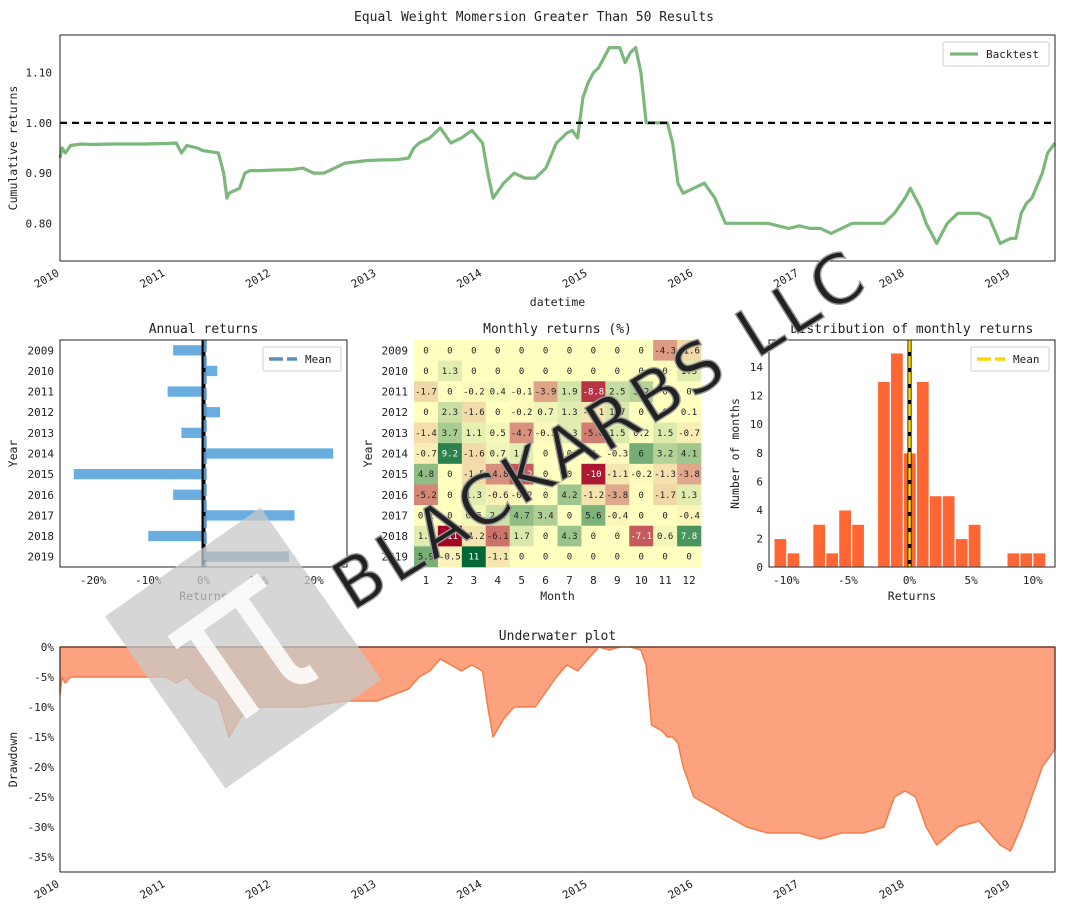 Image resolution: width=1065 pixels, height=912 pixels. I want to click on heatmap-cell-label: -1.5, so click(474, 475).